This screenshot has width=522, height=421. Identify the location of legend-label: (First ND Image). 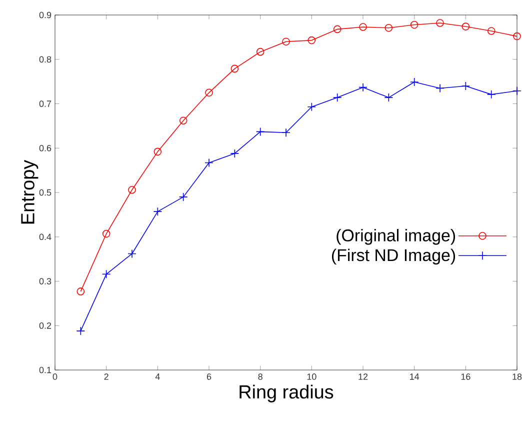
(394, 256).